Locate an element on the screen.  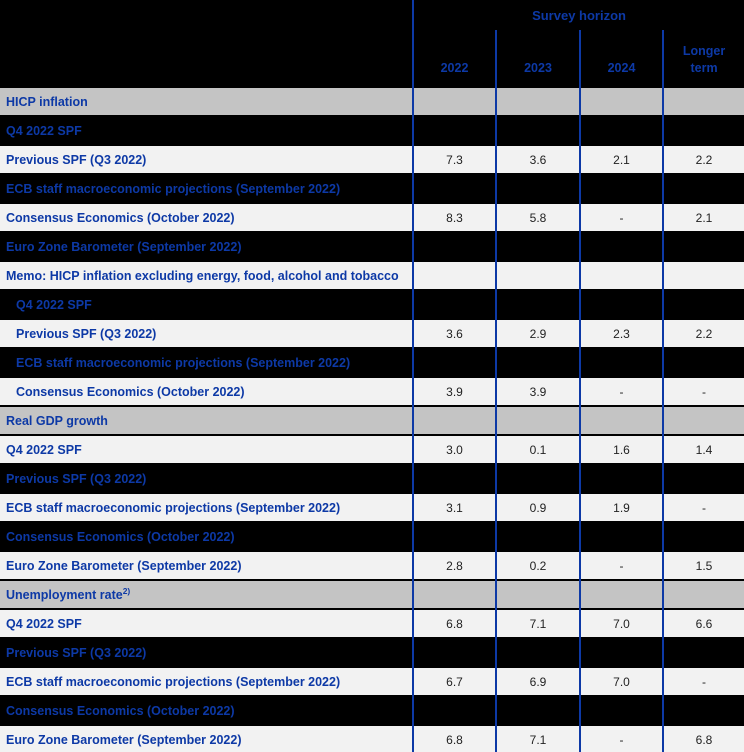
header-empty-cell is located at coordinates (206, 15).